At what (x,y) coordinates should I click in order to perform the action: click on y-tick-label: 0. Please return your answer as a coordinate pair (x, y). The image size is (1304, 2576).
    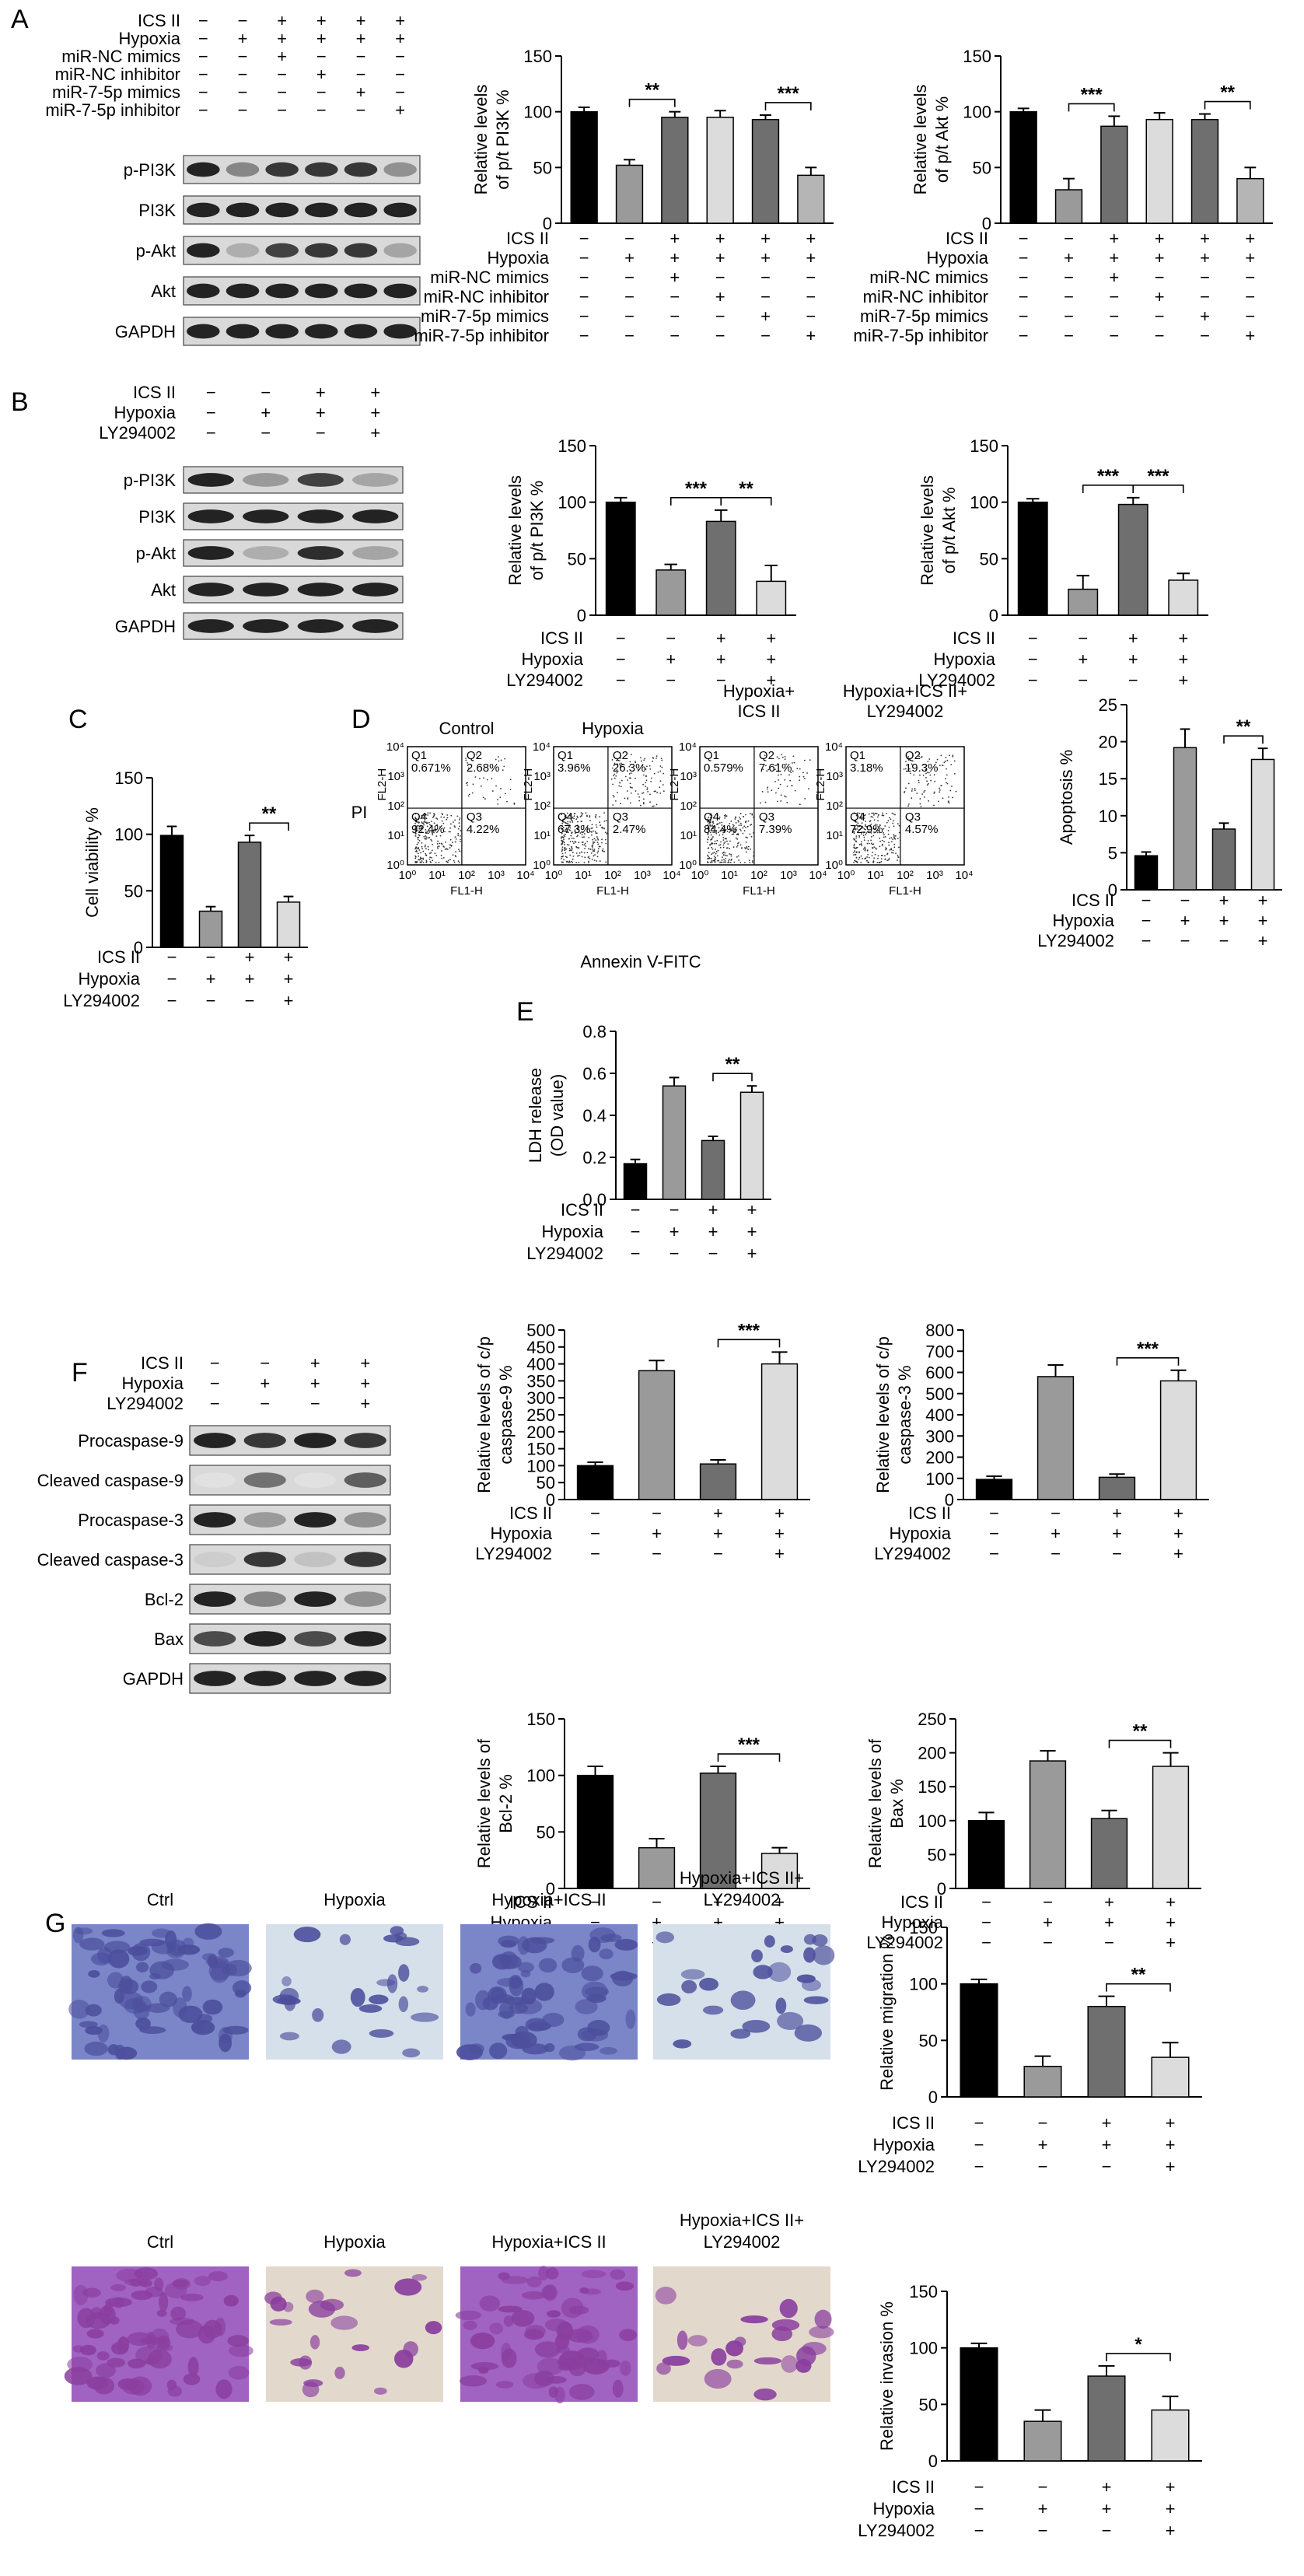
    Looking at the image, I should click on (550, 1500).